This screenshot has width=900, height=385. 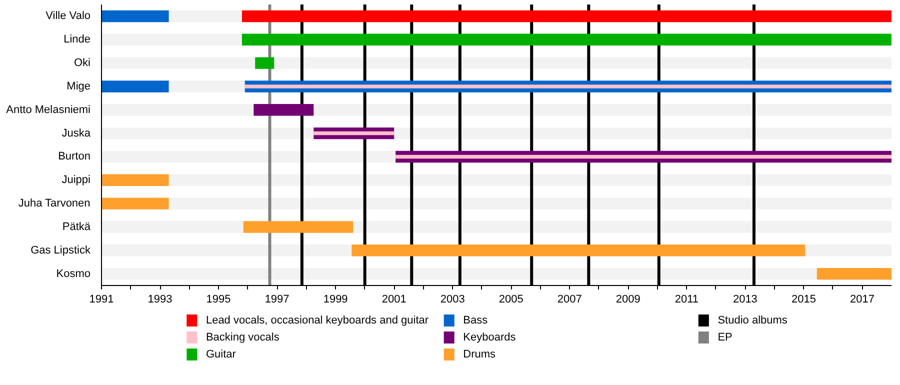 What do you see at coordinates (862, 300) in the screenshot?
I see `x-tick-label: 2017` at bounding box center [862, 300].